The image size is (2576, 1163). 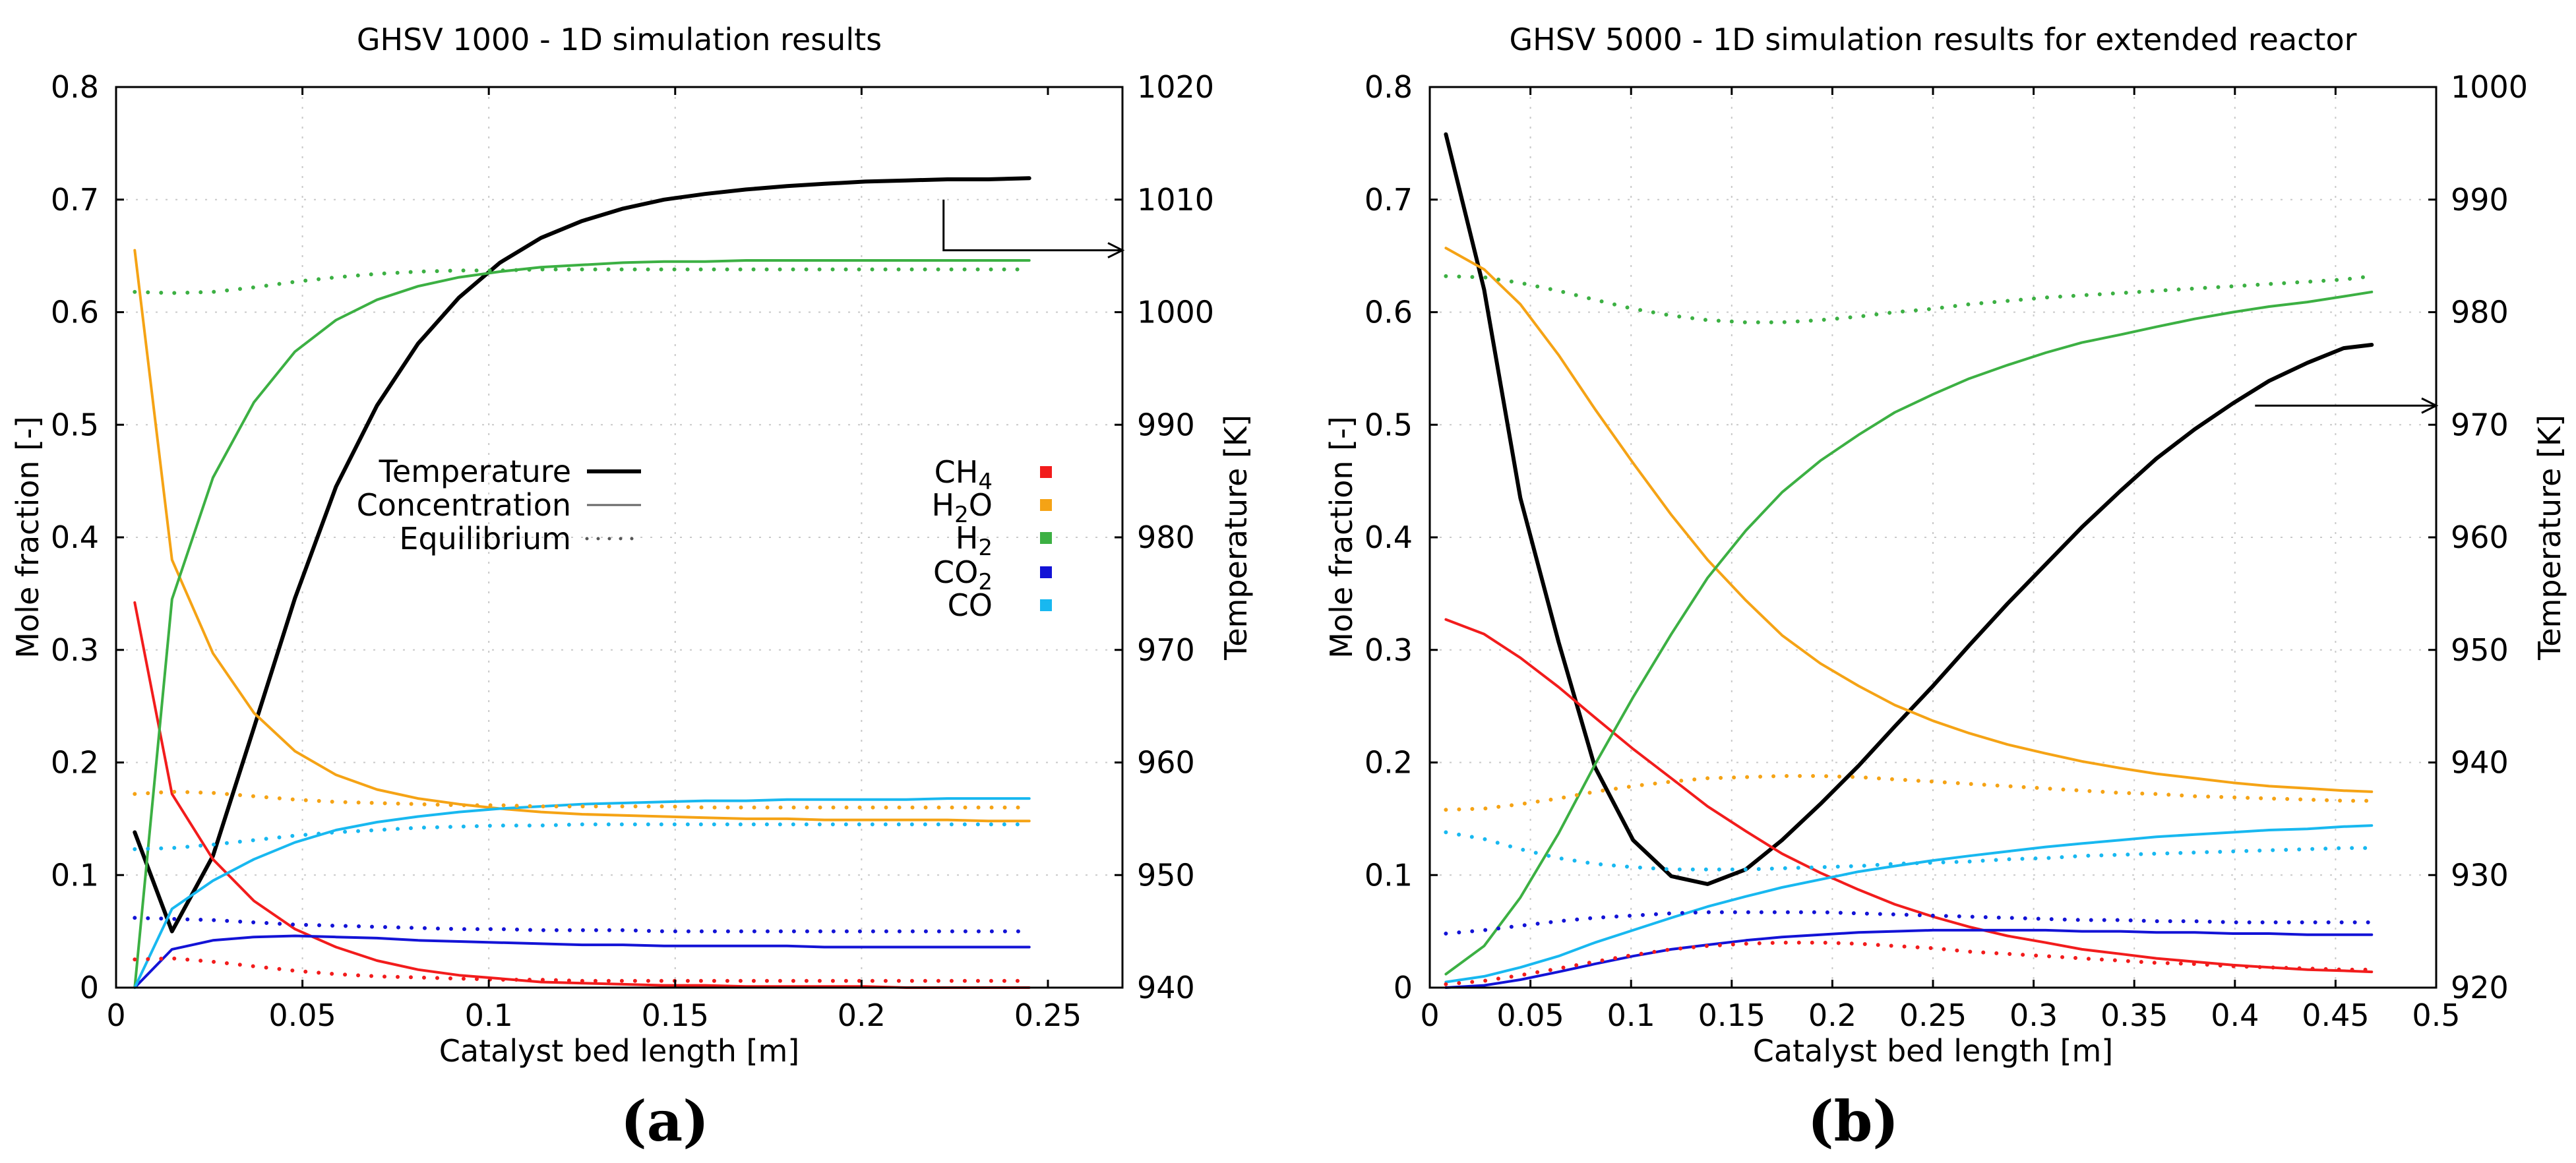 I want to click on legend-label-co: CO, so click(x=970, y=605).